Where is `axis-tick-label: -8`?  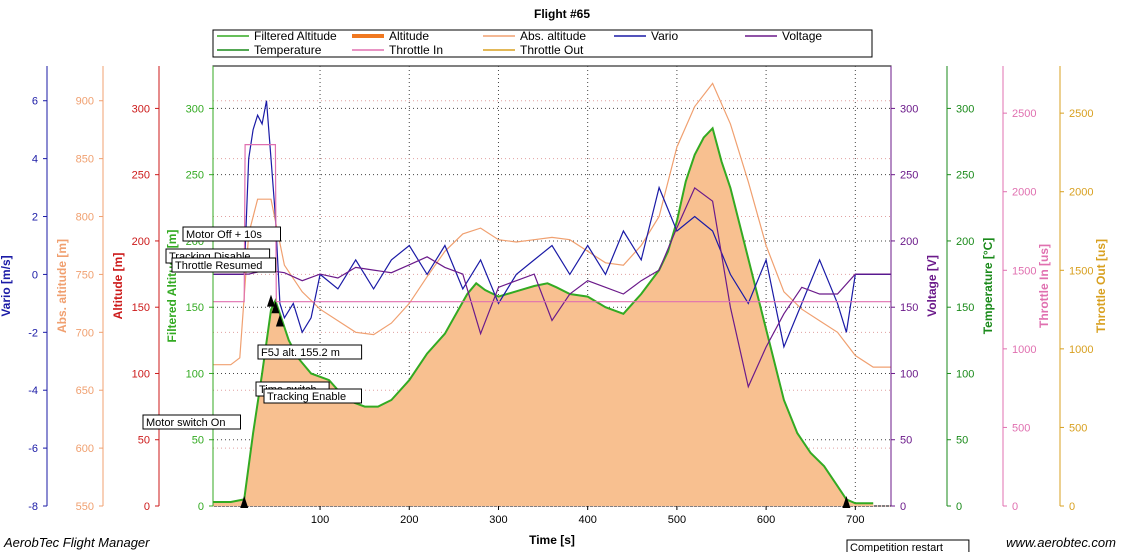 axis-tick-label: -8 is located at coordinates (33, 507).